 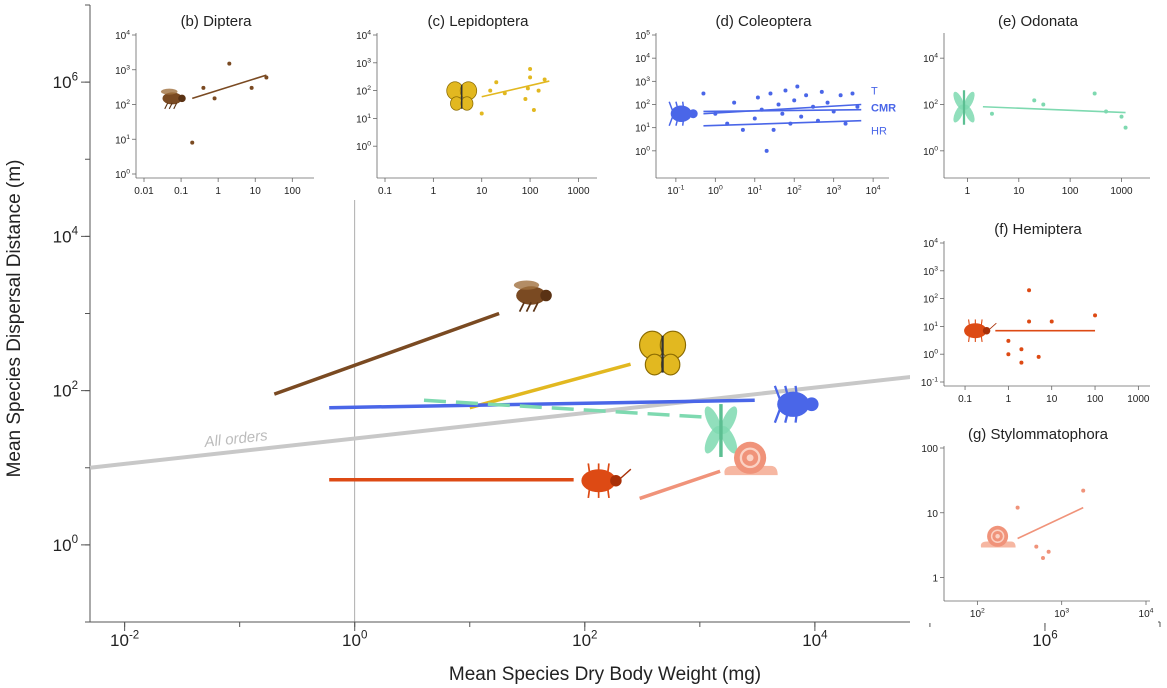 I want to click on inset-b: (b) Diptera 0.01 0.1 1 10 100 10⁰ 10¹ 10² 10³ 10⁴, so click(x=212, y=102).